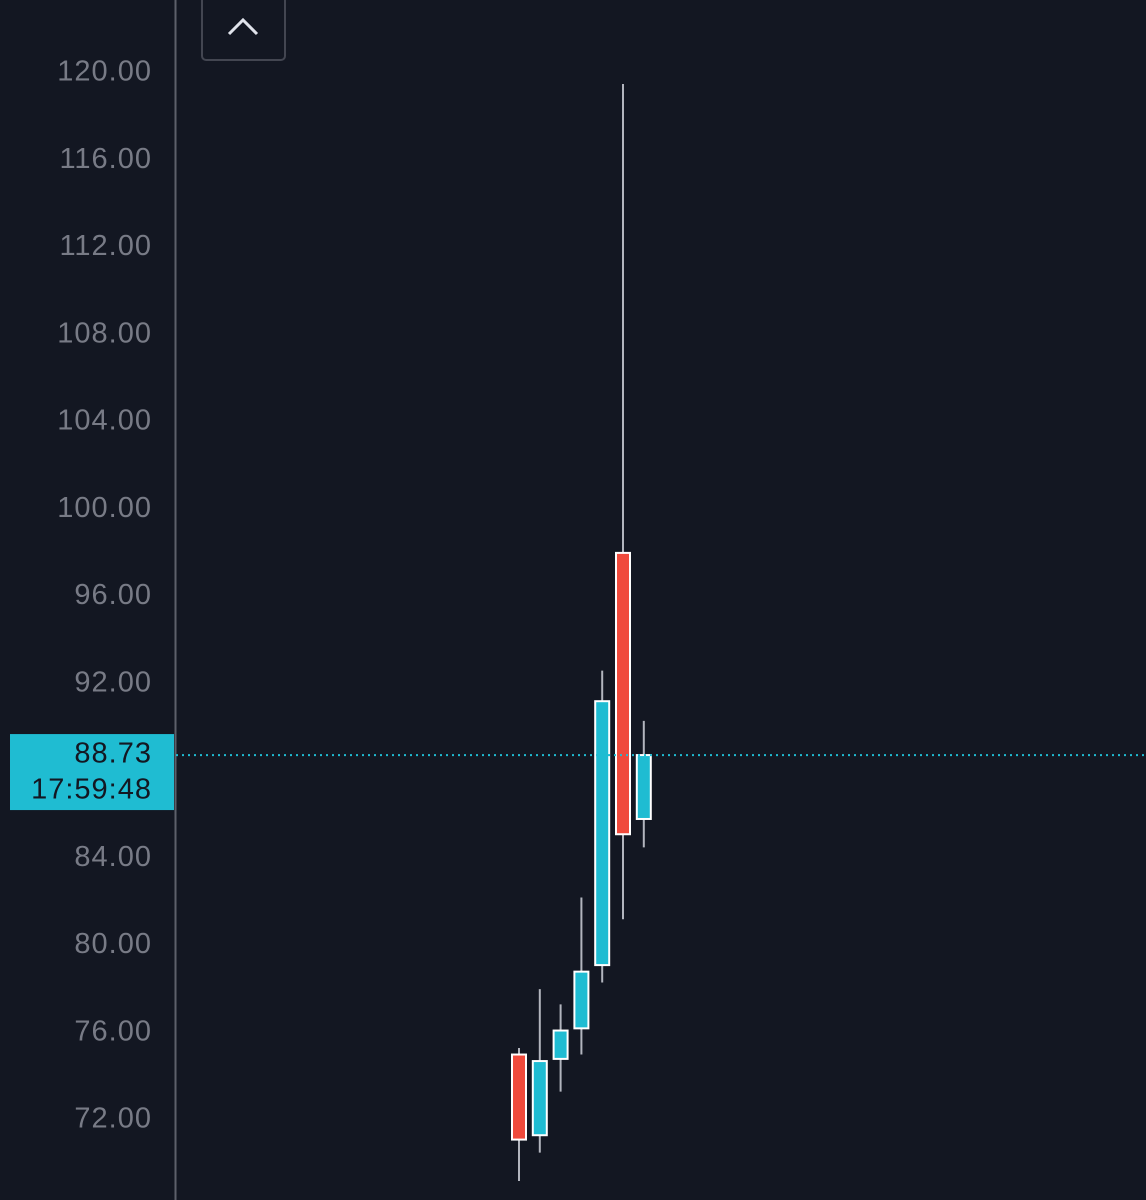 The image size is (1146, 1200). Describe the element at coordinates (113, 595) in the screenshot. I see `y-tick-label: 96.00` at that location.